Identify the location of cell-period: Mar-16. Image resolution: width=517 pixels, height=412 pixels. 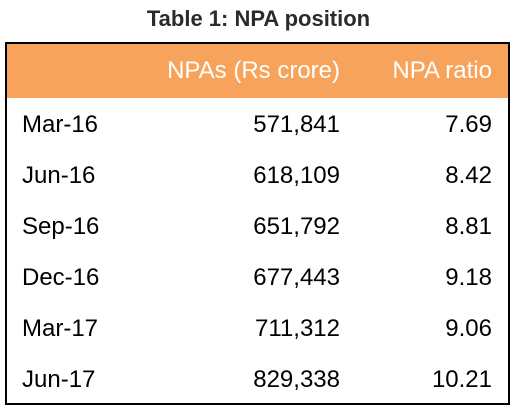
(60, 124).